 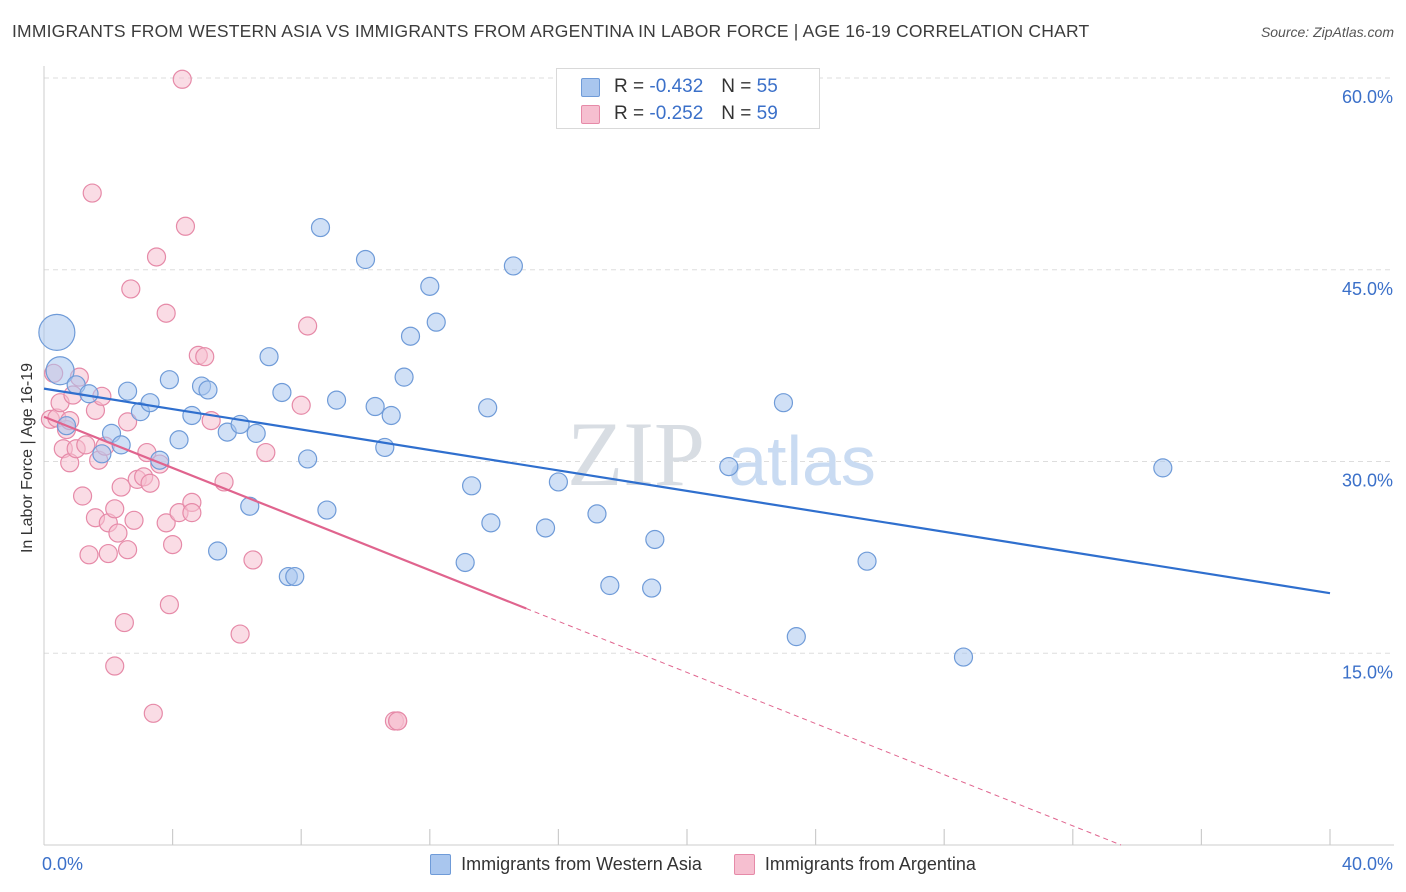 What do you see at coordinates (636, 454) in the screenshot?
I see `watermark-zip: ZIP` at bounding box center [636, 454].